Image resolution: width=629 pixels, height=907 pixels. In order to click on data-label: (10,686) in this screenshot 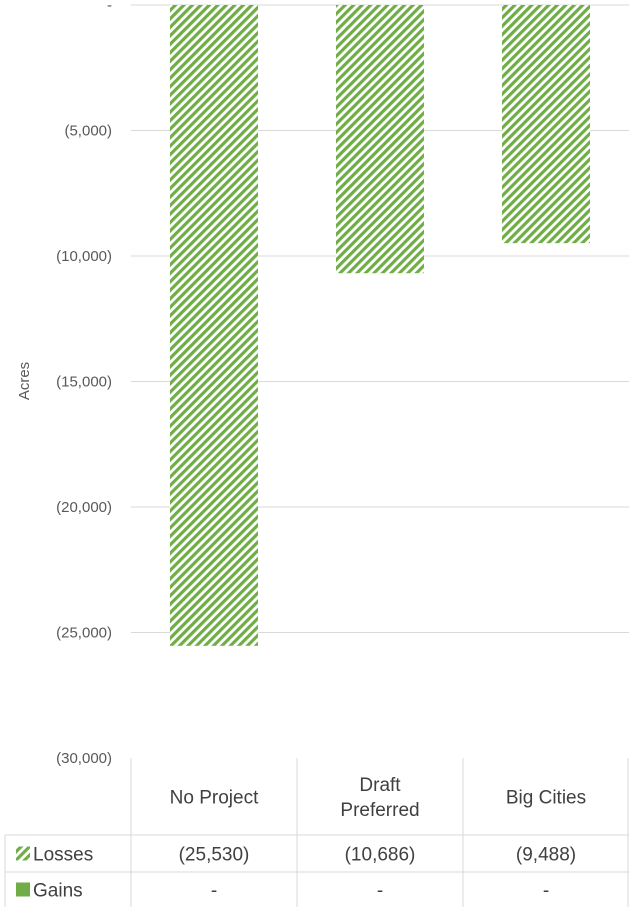, I will do `click(380, 855)`.